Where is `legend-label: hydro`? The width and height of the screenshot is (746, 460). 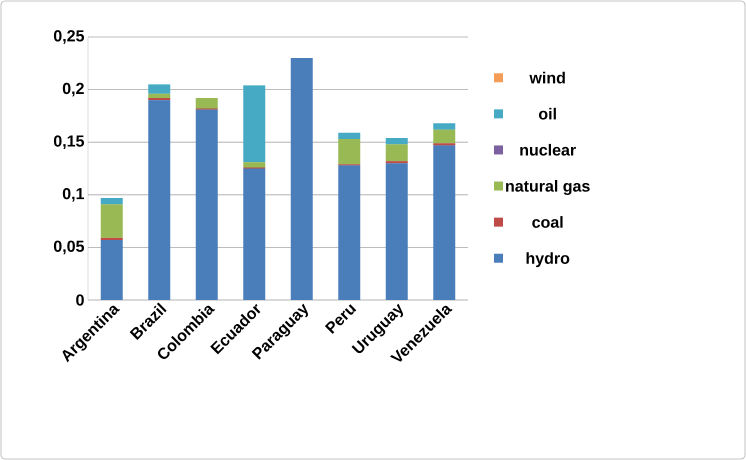 legend-label: hydro is located at coordinates (548, 260).